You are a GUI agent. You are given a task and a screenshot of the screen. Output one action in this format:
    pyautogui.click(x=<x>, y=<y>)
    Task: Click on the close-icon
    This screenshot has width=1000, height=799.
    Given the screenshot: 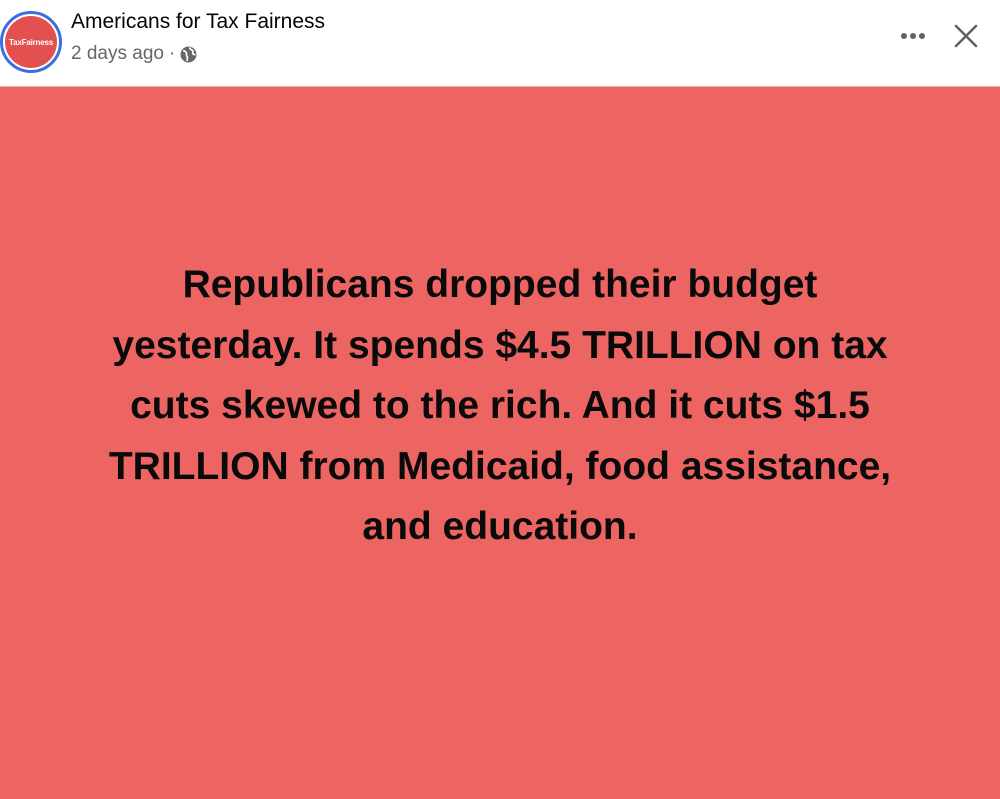 What is the action you would take?
    pyautogui.click(x=966, y=36)
    